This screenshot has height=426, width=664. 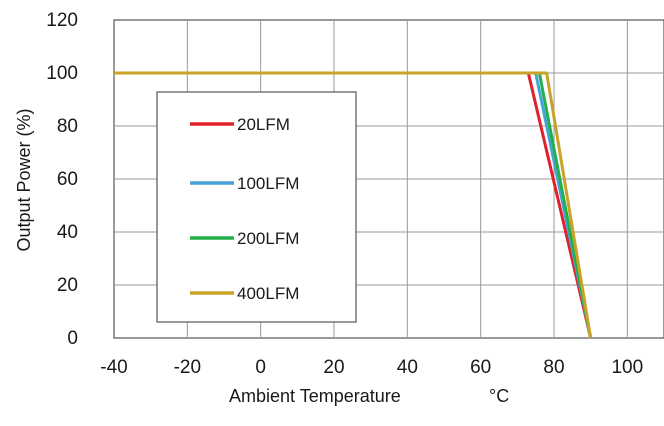 I want to click on legend-label: 200LFM, so click(x=268, y=238).